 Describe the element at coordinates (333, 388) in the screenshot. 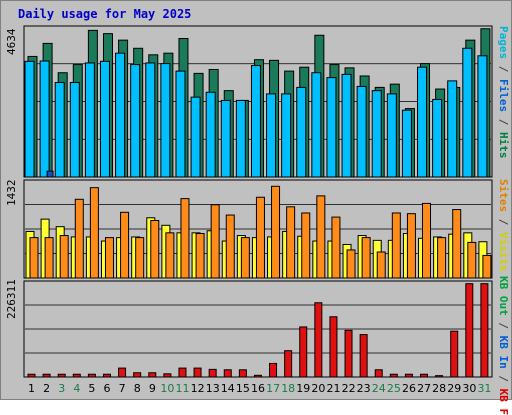

I see `x-tick-label: 21` at that location.